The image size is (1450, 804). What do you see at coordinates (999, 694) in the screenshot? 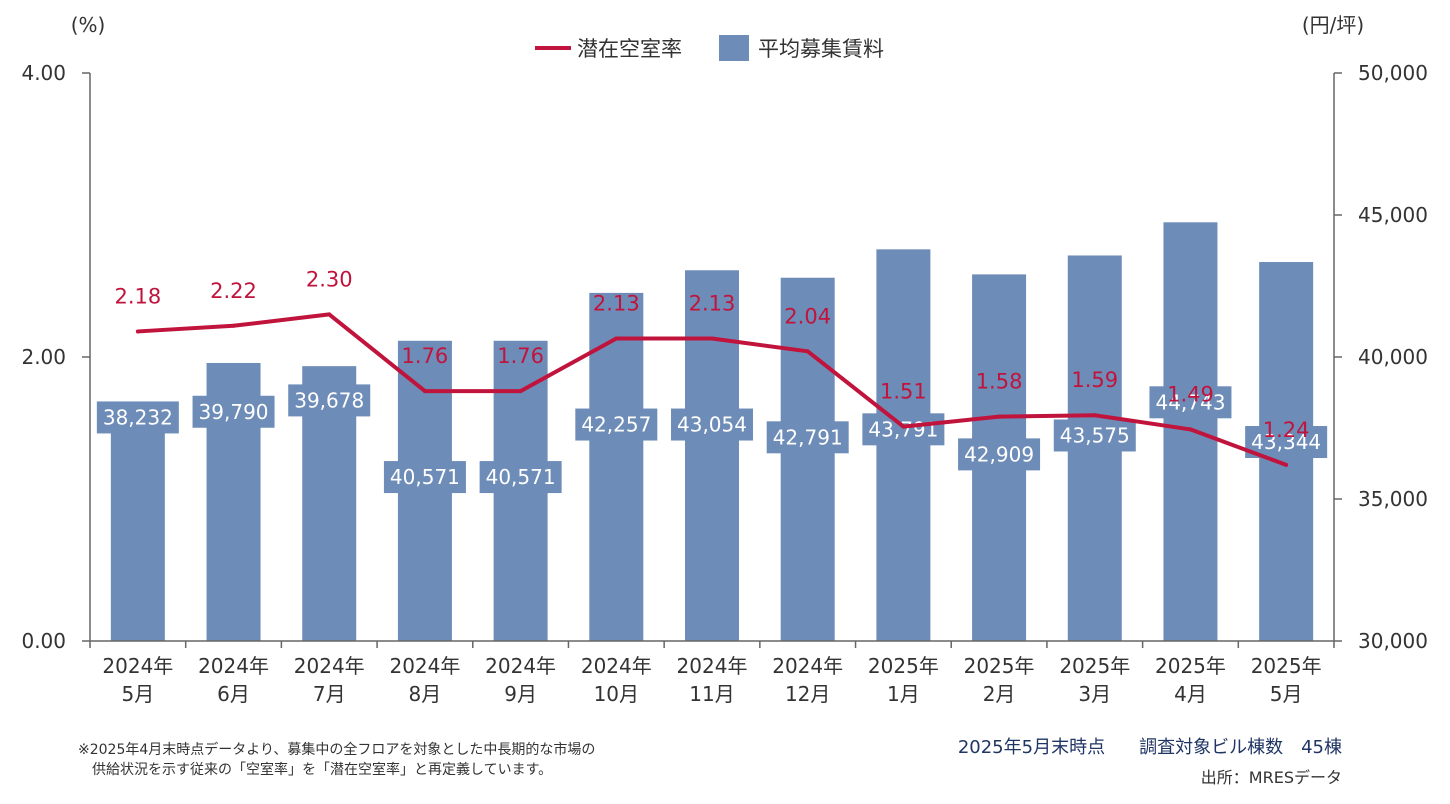
I see `x-tick-label-month: 2月` at bounding box center [999, 694].